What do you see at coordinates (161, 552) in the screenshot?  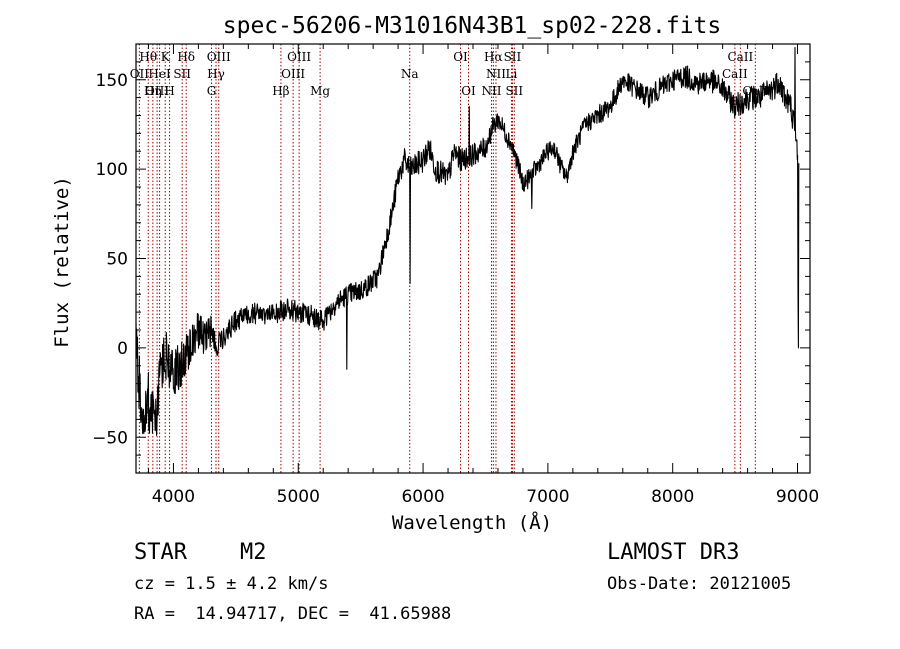 I see `object-class: STAR` at bounding box center [161, 552].